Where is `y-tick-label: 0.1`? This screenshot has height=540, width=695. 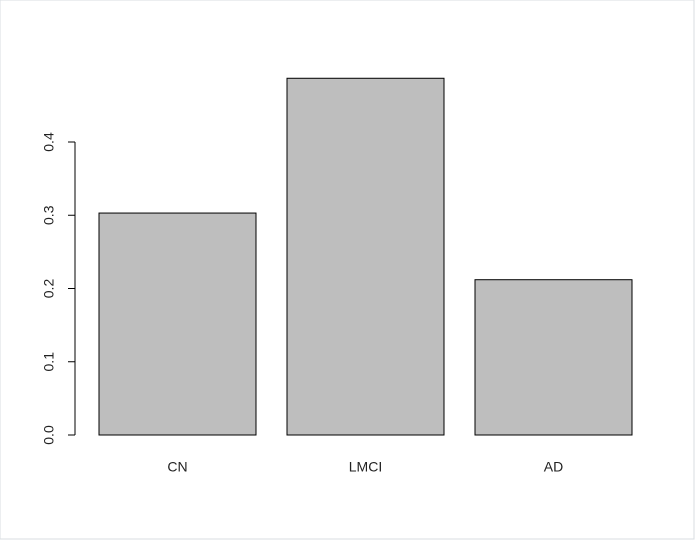 y-tick-label: 0.1 is located at coordinates (49, 362).